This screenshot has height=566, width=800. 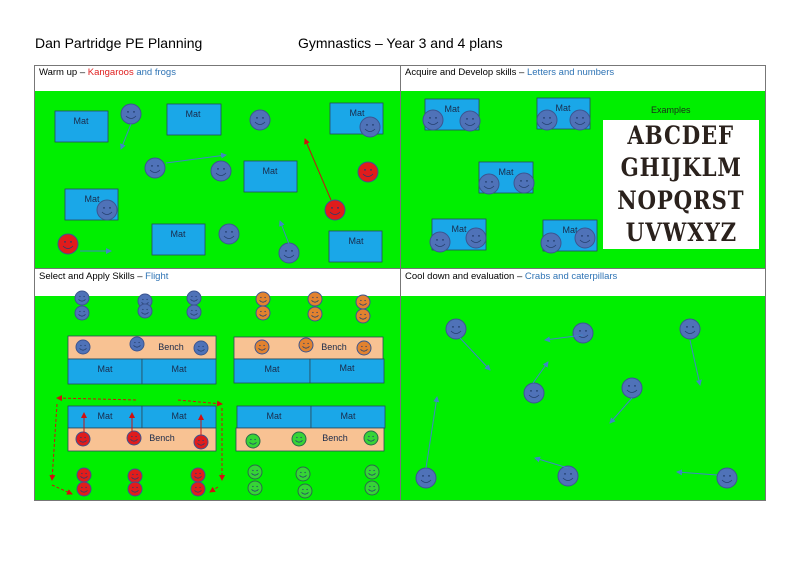 What do you see at coordinates (681, 168) in the screenshot?
I see `letters-row: GHIJKLM` at bounding box center [681, 168].